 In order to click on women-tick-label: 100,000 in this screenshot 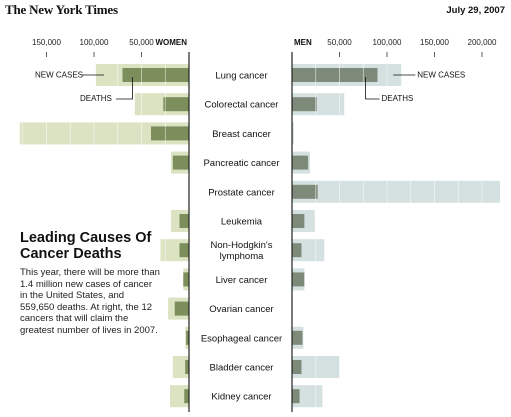, I will do `click(94, 42)`.